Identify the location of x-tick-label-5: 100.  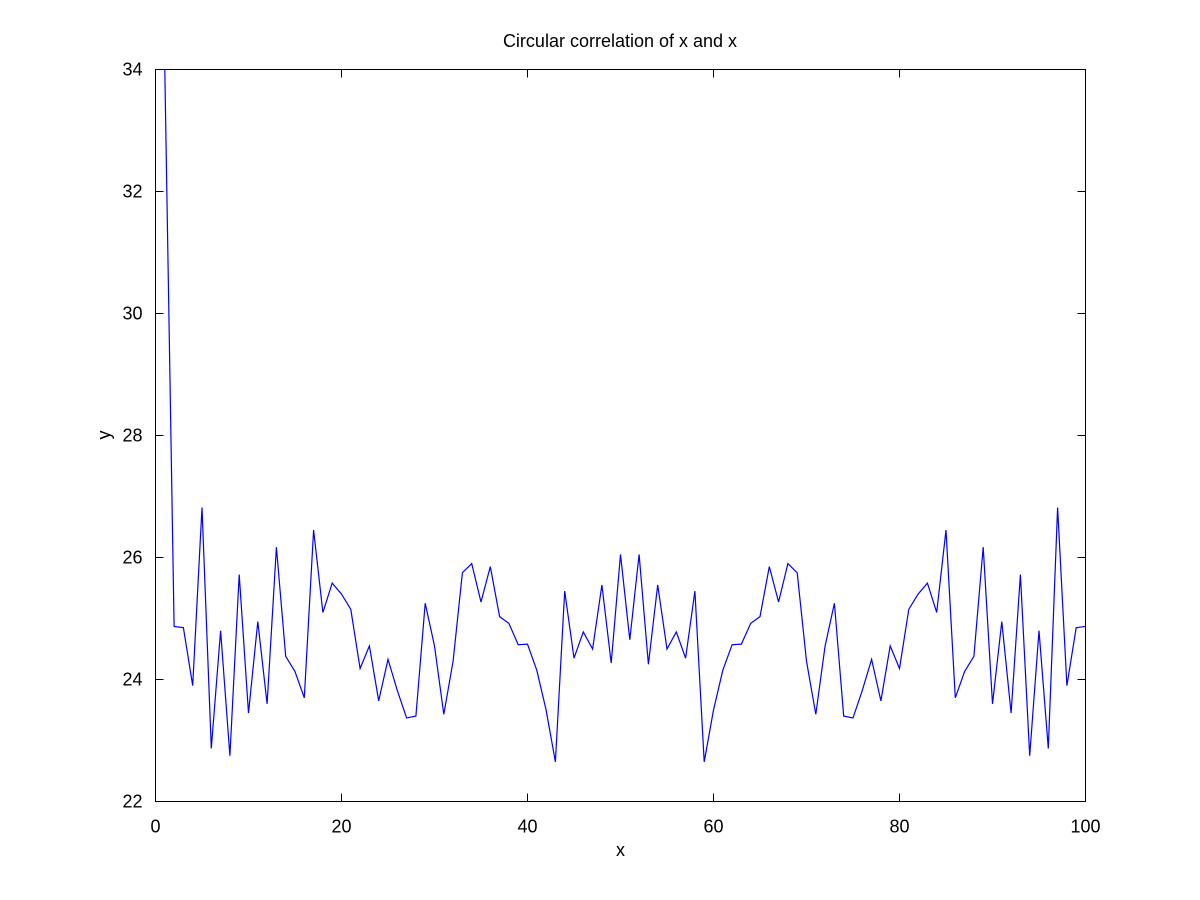
(1085, 827).